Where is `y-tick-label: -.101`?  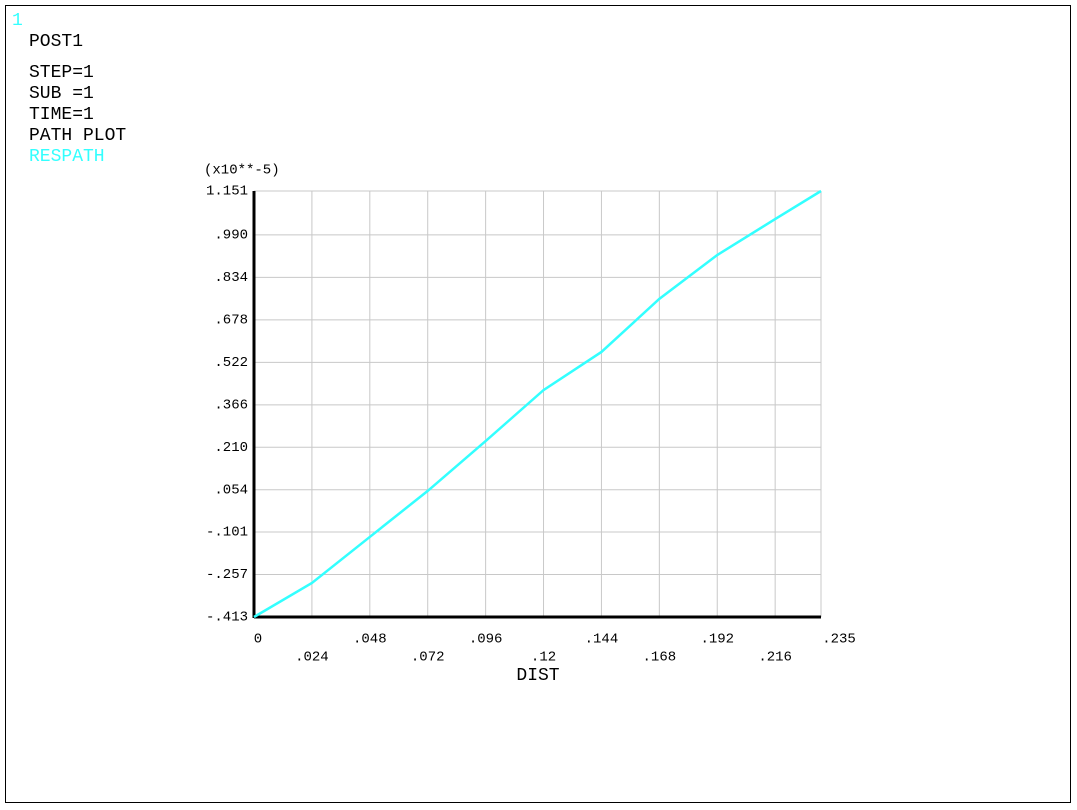 y-tick-label: -.101 is located at coordinates (227, 533).